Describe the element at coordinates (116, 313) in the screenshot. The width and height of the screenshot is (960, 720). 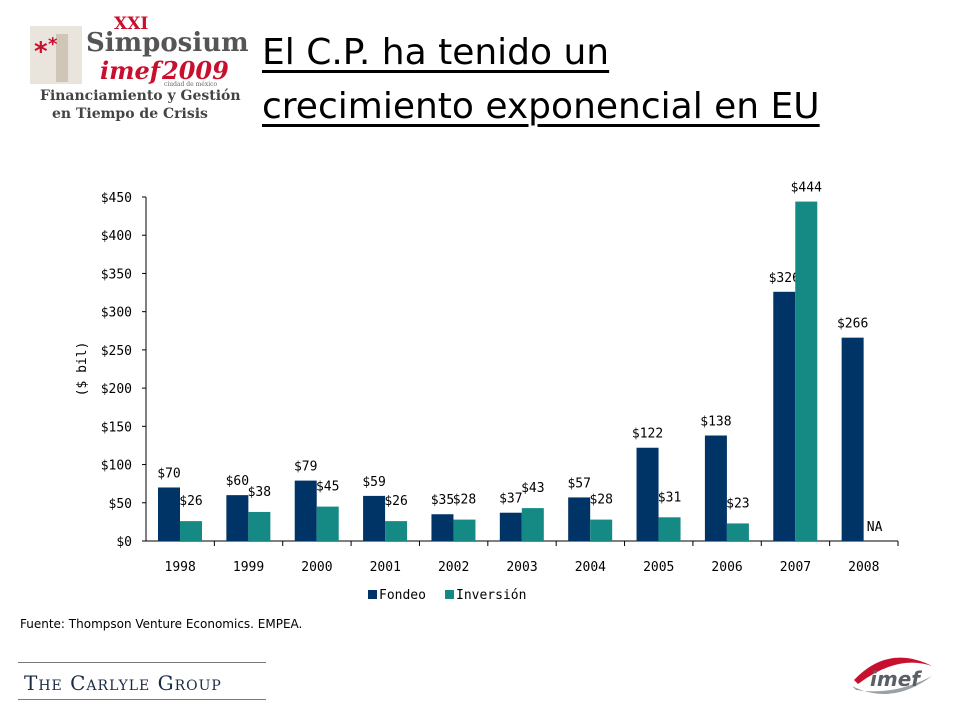
I see `y-tick-label: $300` at that location.